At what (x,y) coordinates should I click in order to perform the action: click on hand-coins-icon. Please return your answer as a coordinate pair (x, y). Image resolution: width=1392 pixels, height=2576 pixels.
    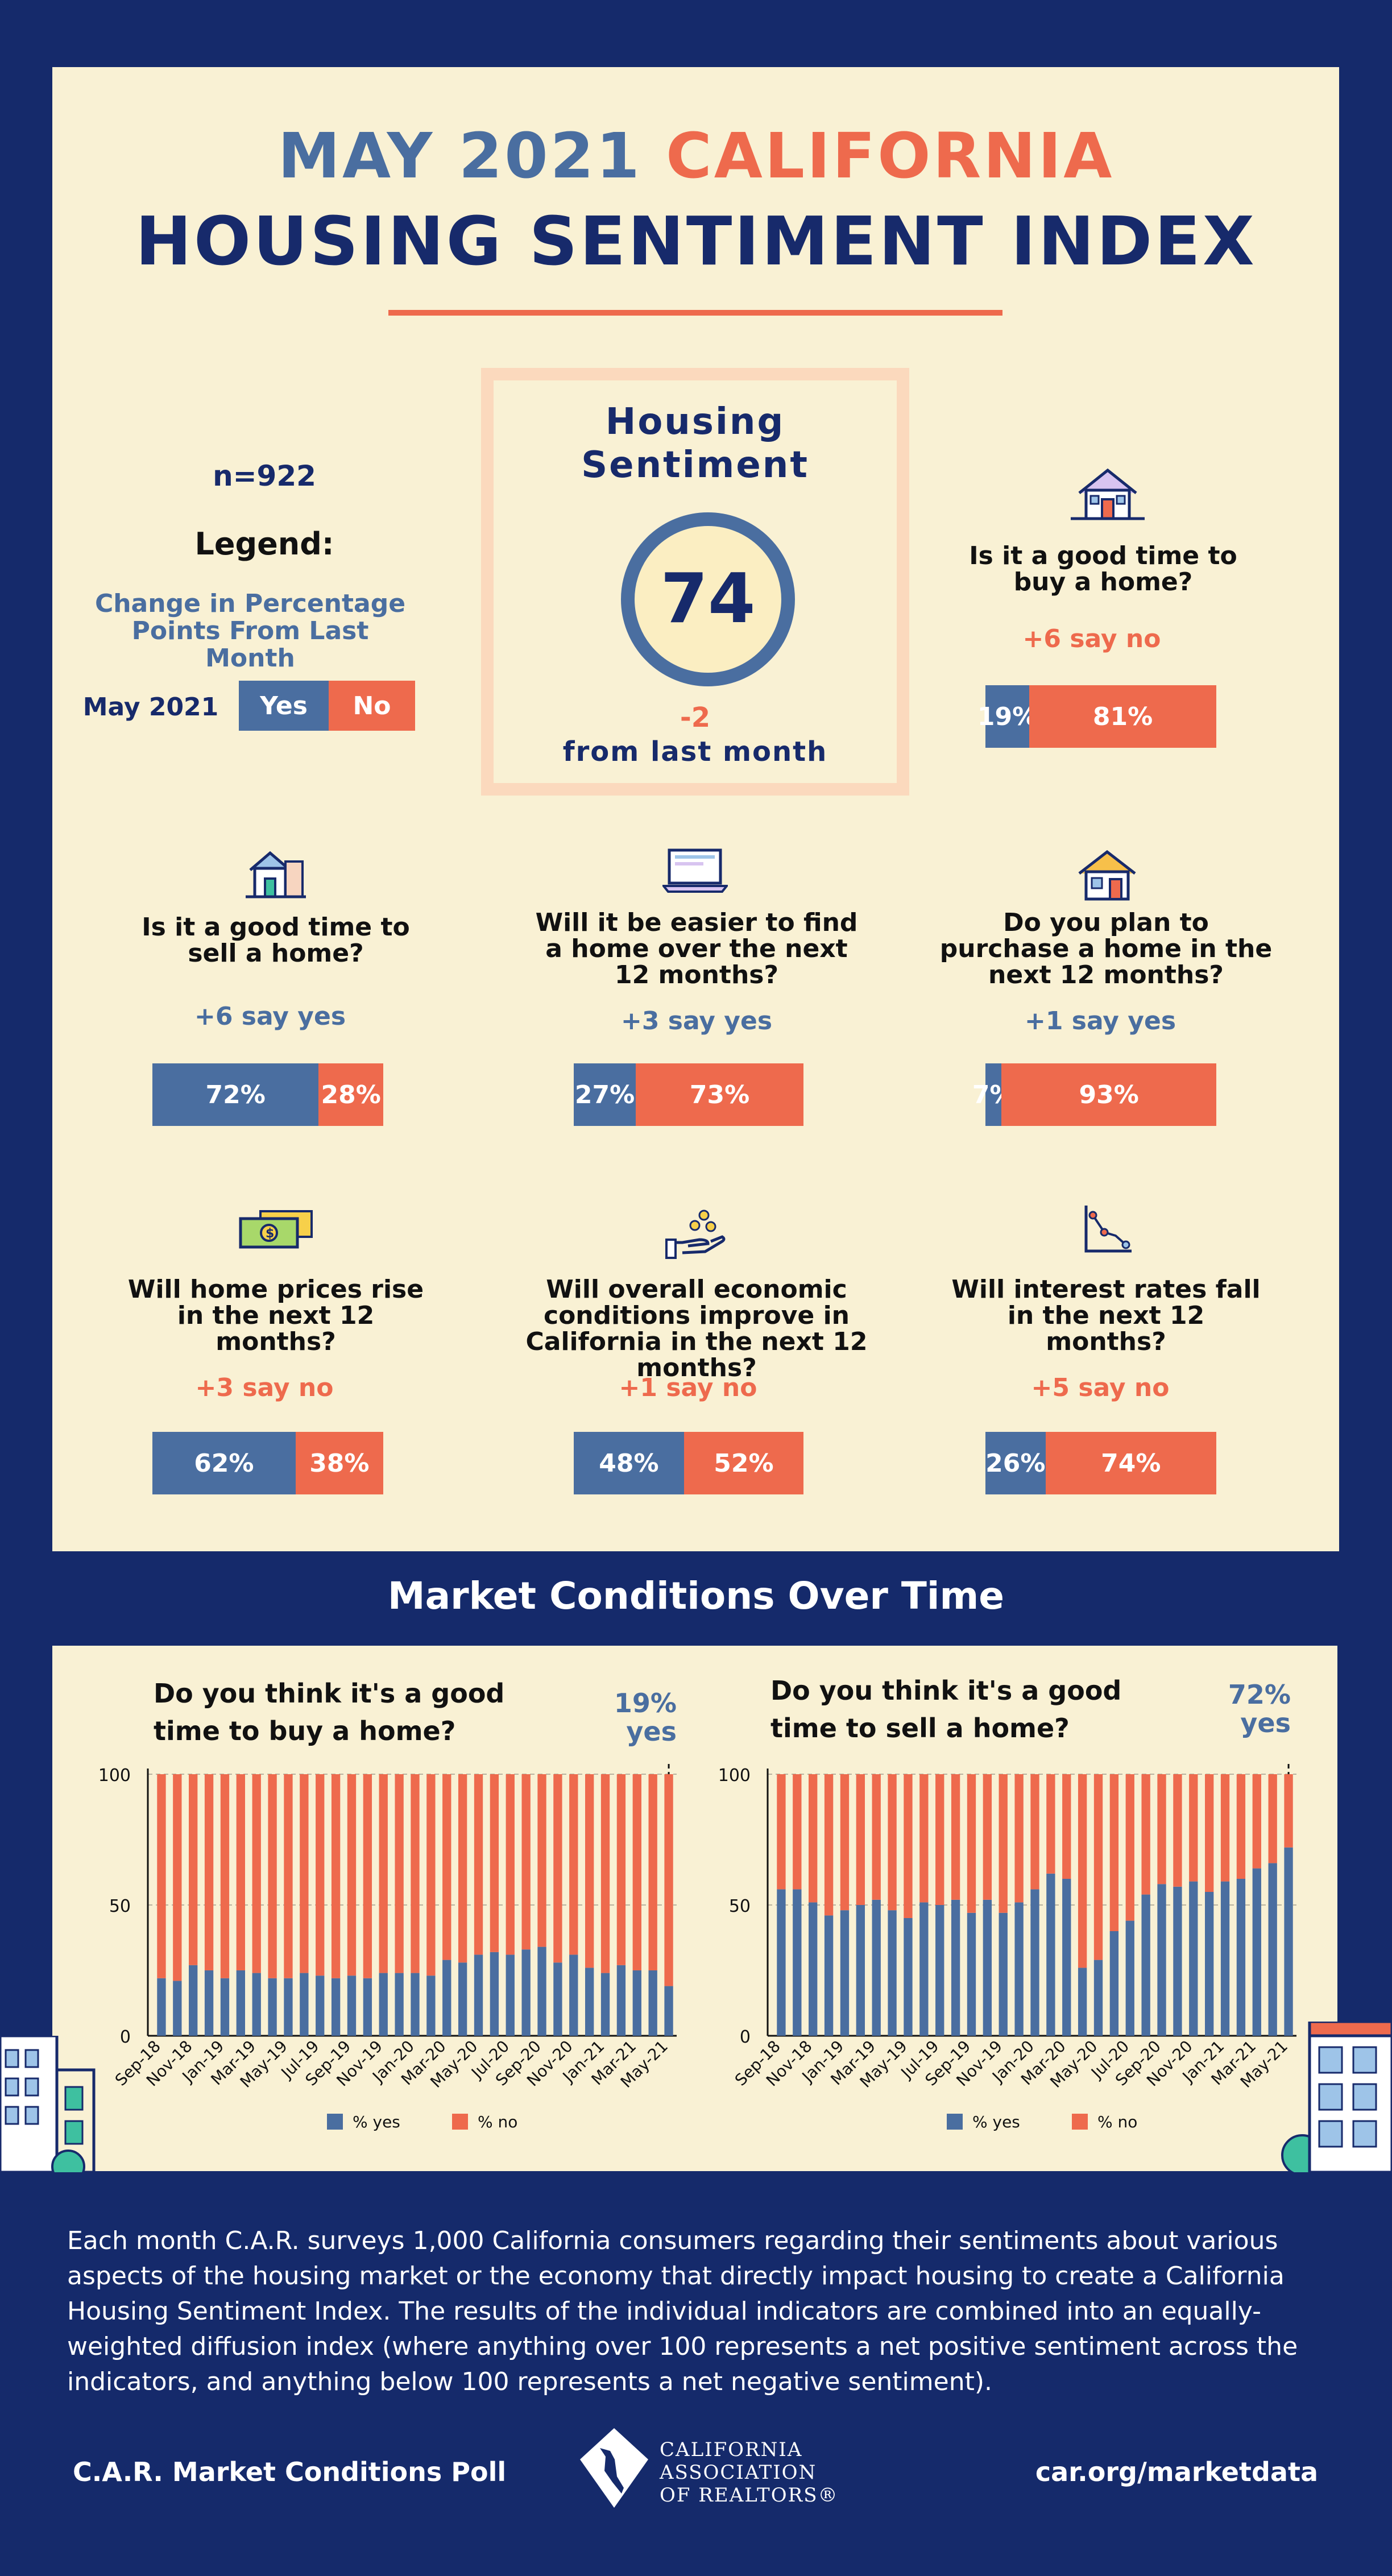
    Looking at the image, I should click on (695, 1234).